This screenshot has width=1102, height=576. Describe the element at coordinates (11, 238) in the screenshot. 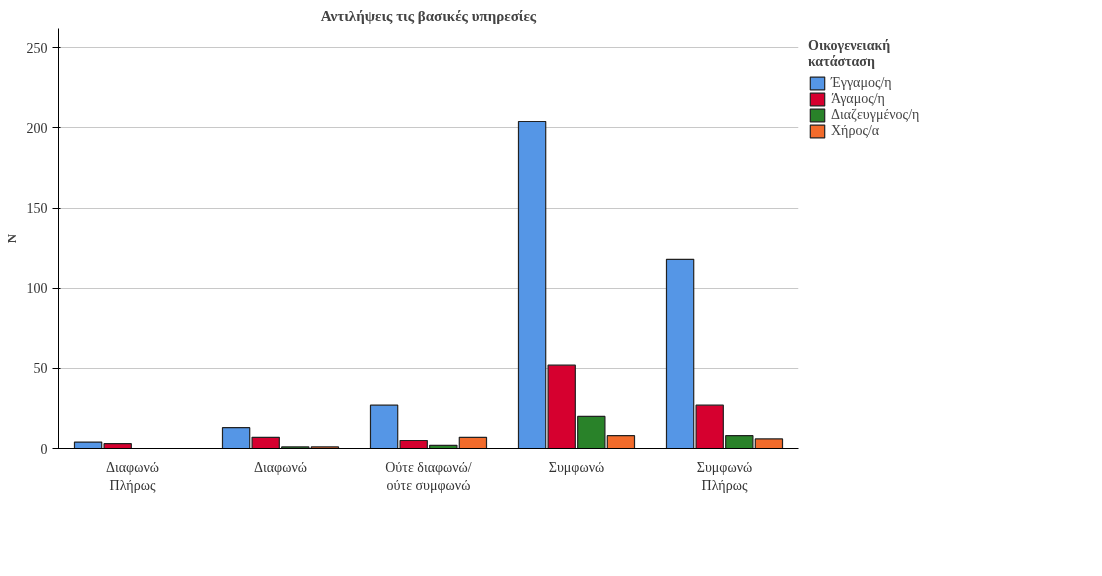

I see `y-axis-title: N` at that location.